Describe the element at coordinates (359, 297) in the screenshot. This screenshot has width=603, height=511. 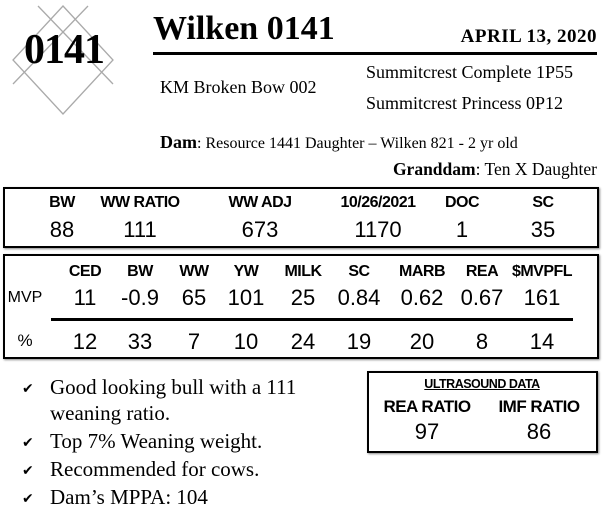
I see `epd-mvp-value: 0.84` at that location.